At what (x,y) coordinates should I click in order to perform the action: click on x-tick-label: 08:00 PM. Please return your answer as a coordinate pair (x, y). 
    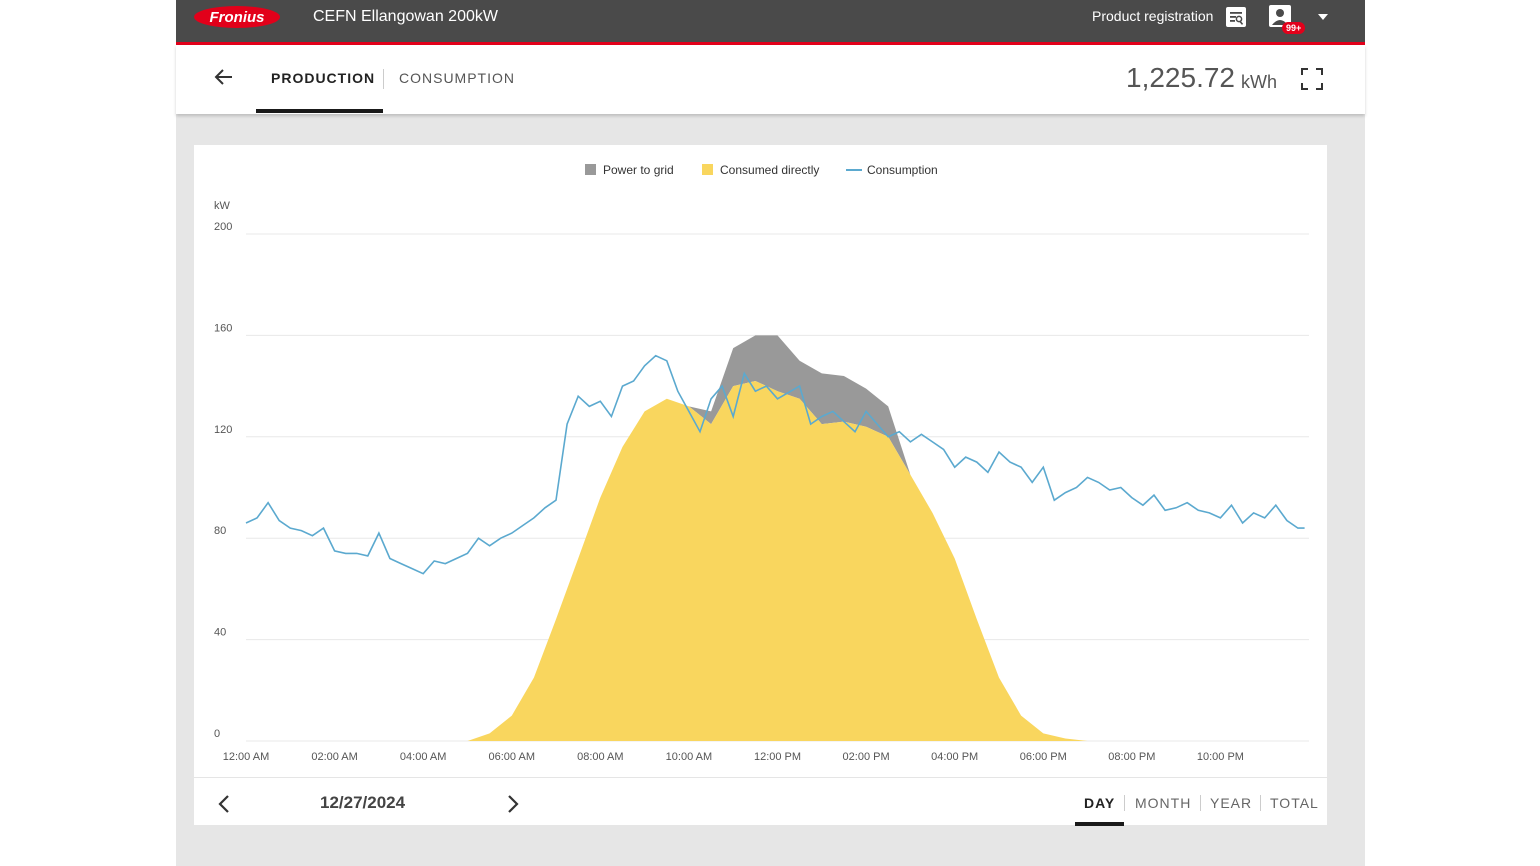
    Looking at the image, I should click on (1131, 757).